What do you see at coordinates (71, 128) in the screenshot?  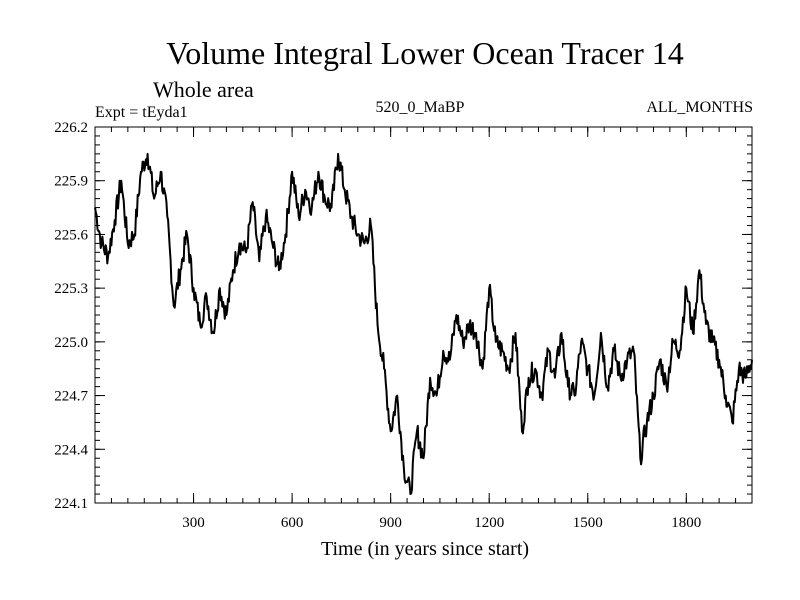 I see `y-tick-label: 226.2` at bounding box center [71, 128].